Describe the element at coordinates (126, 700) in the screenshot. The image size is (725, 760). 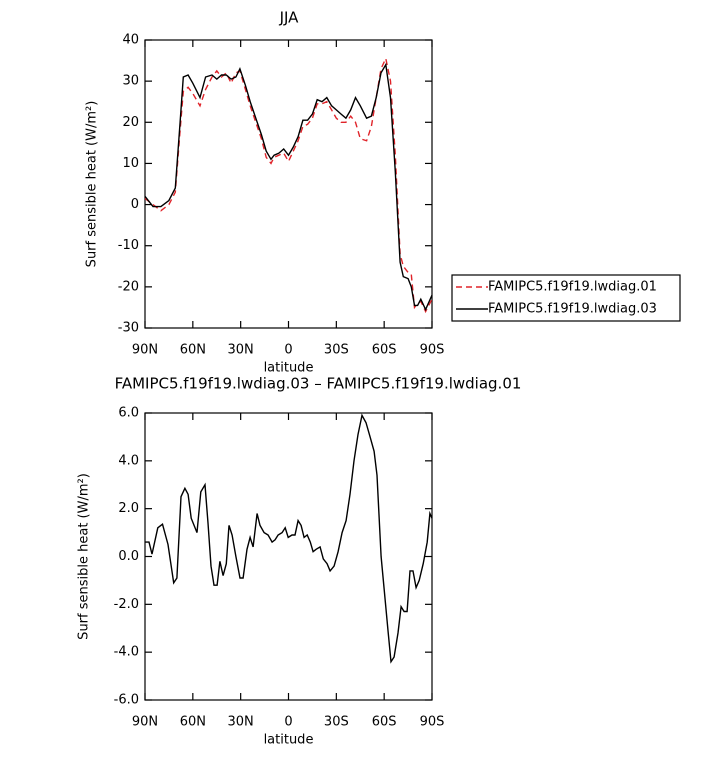
I see `y-tick-label: -6.0` at that location.